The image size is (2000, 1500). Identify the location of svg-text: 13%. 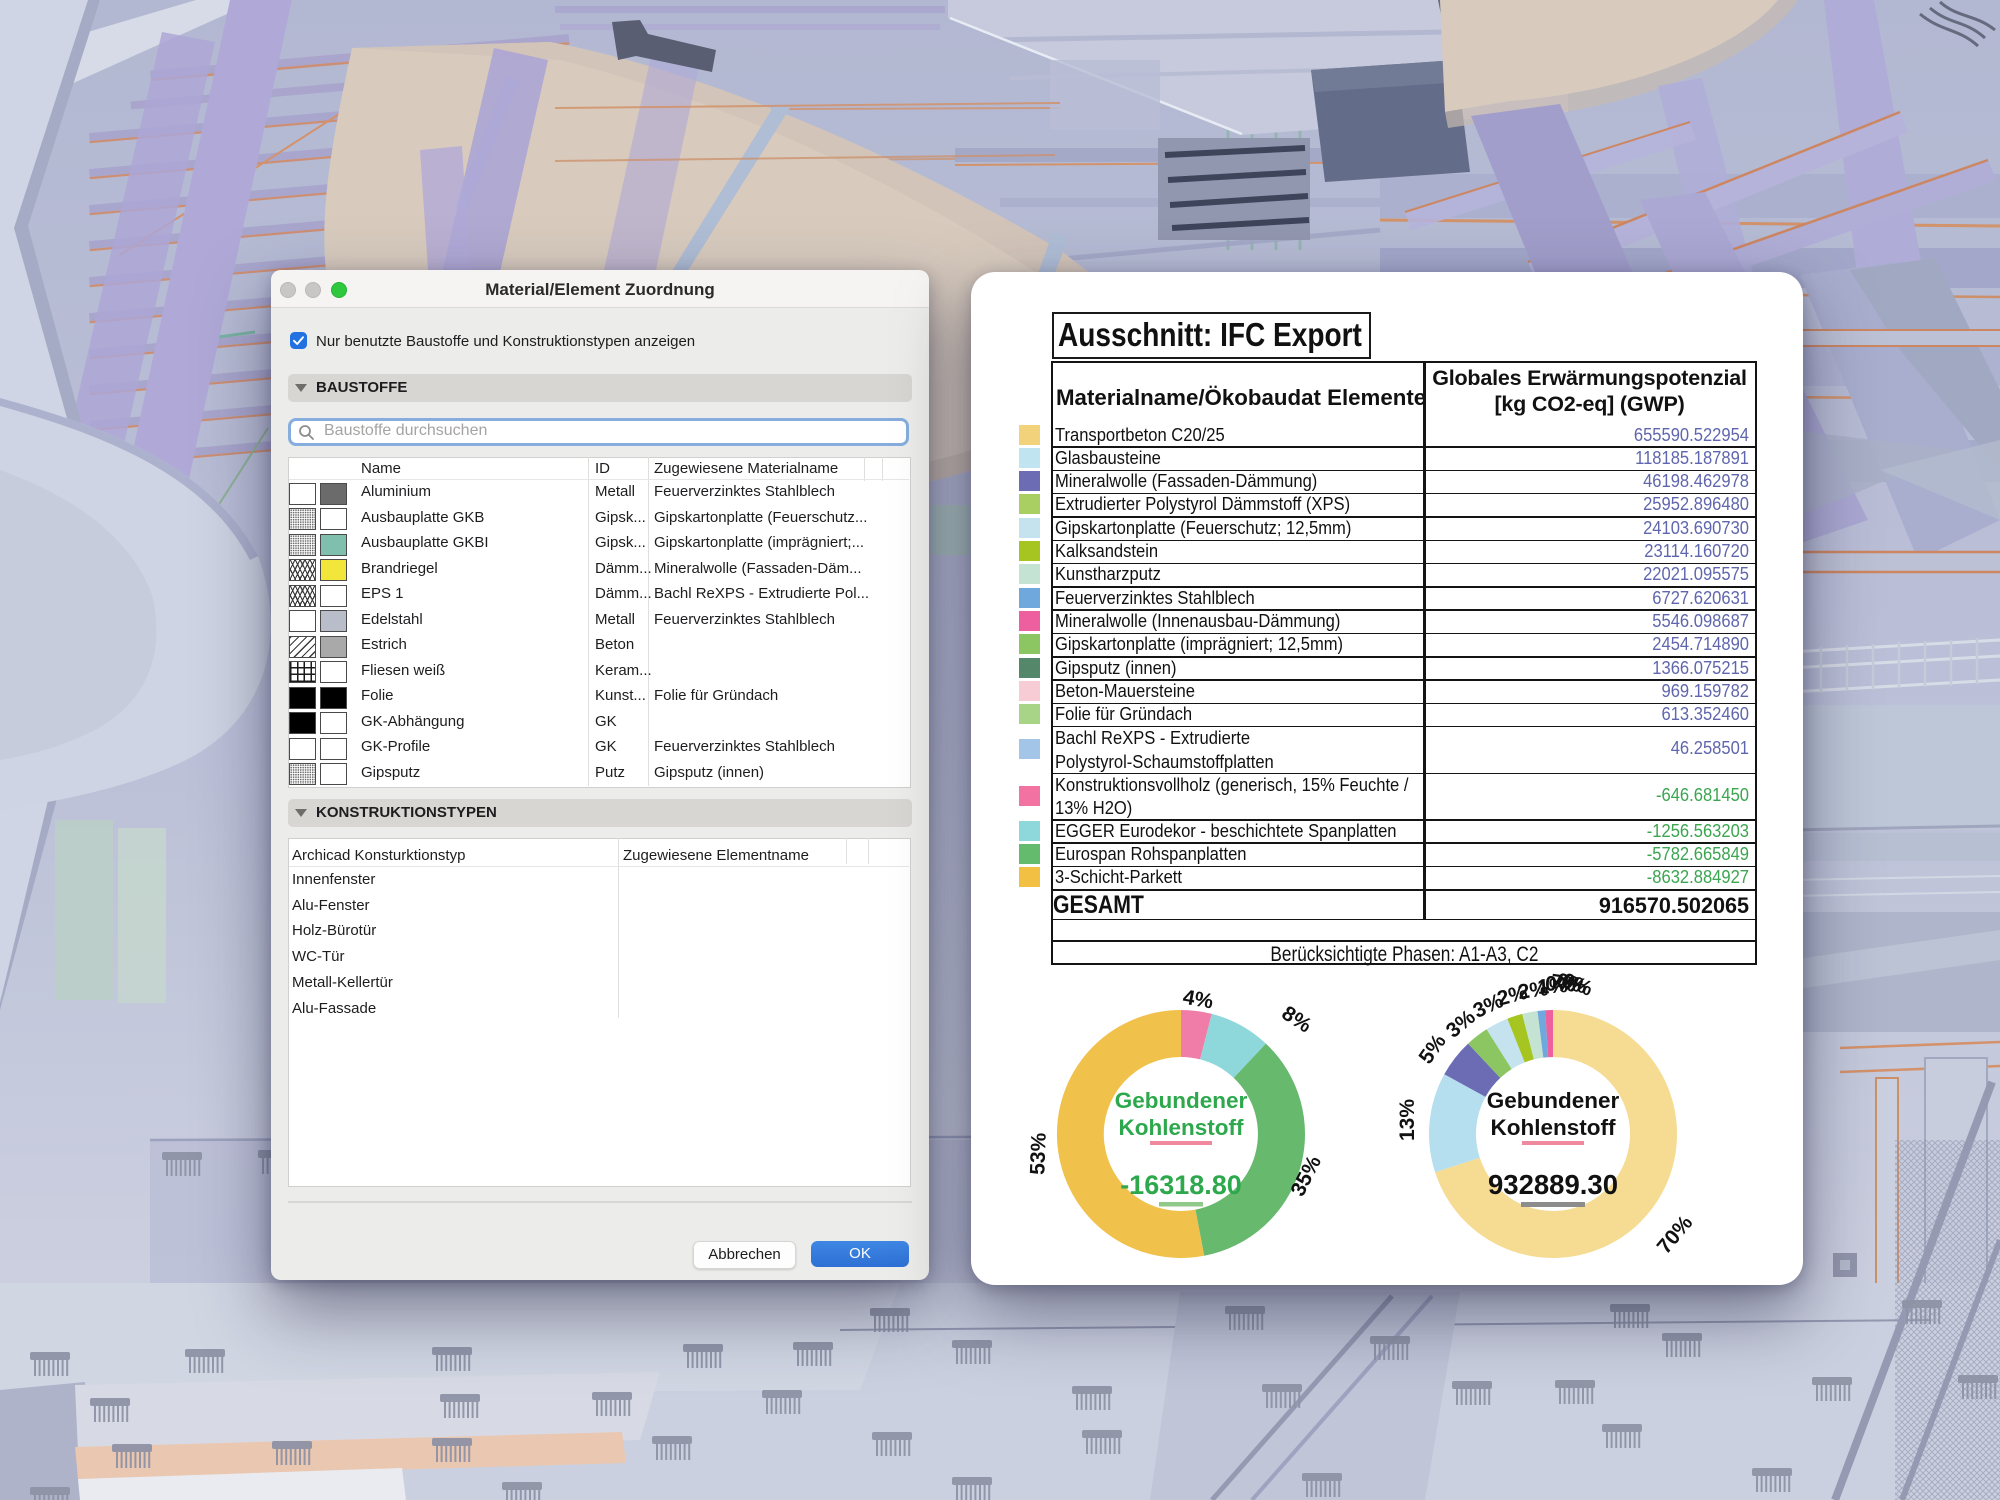
(1407, 1120).